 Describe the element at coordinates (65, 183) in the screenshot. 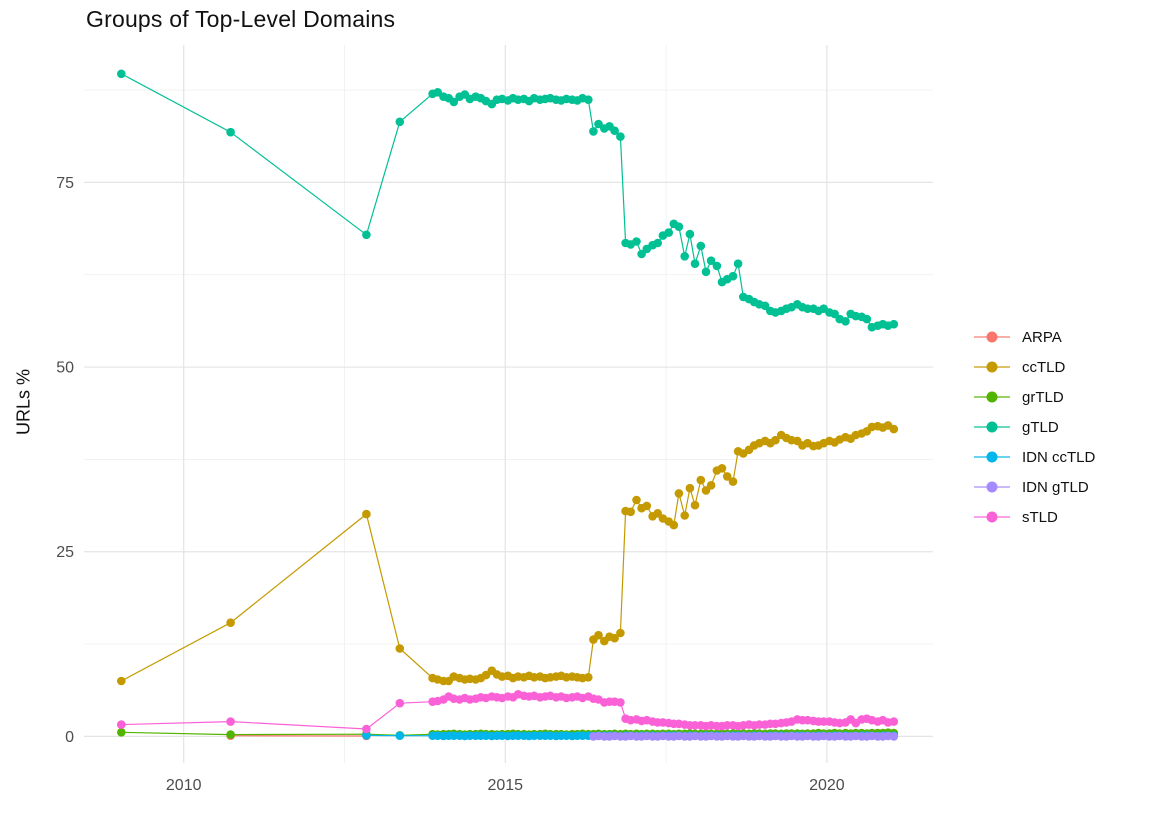

I see `y-tick-label: 75` at that location.